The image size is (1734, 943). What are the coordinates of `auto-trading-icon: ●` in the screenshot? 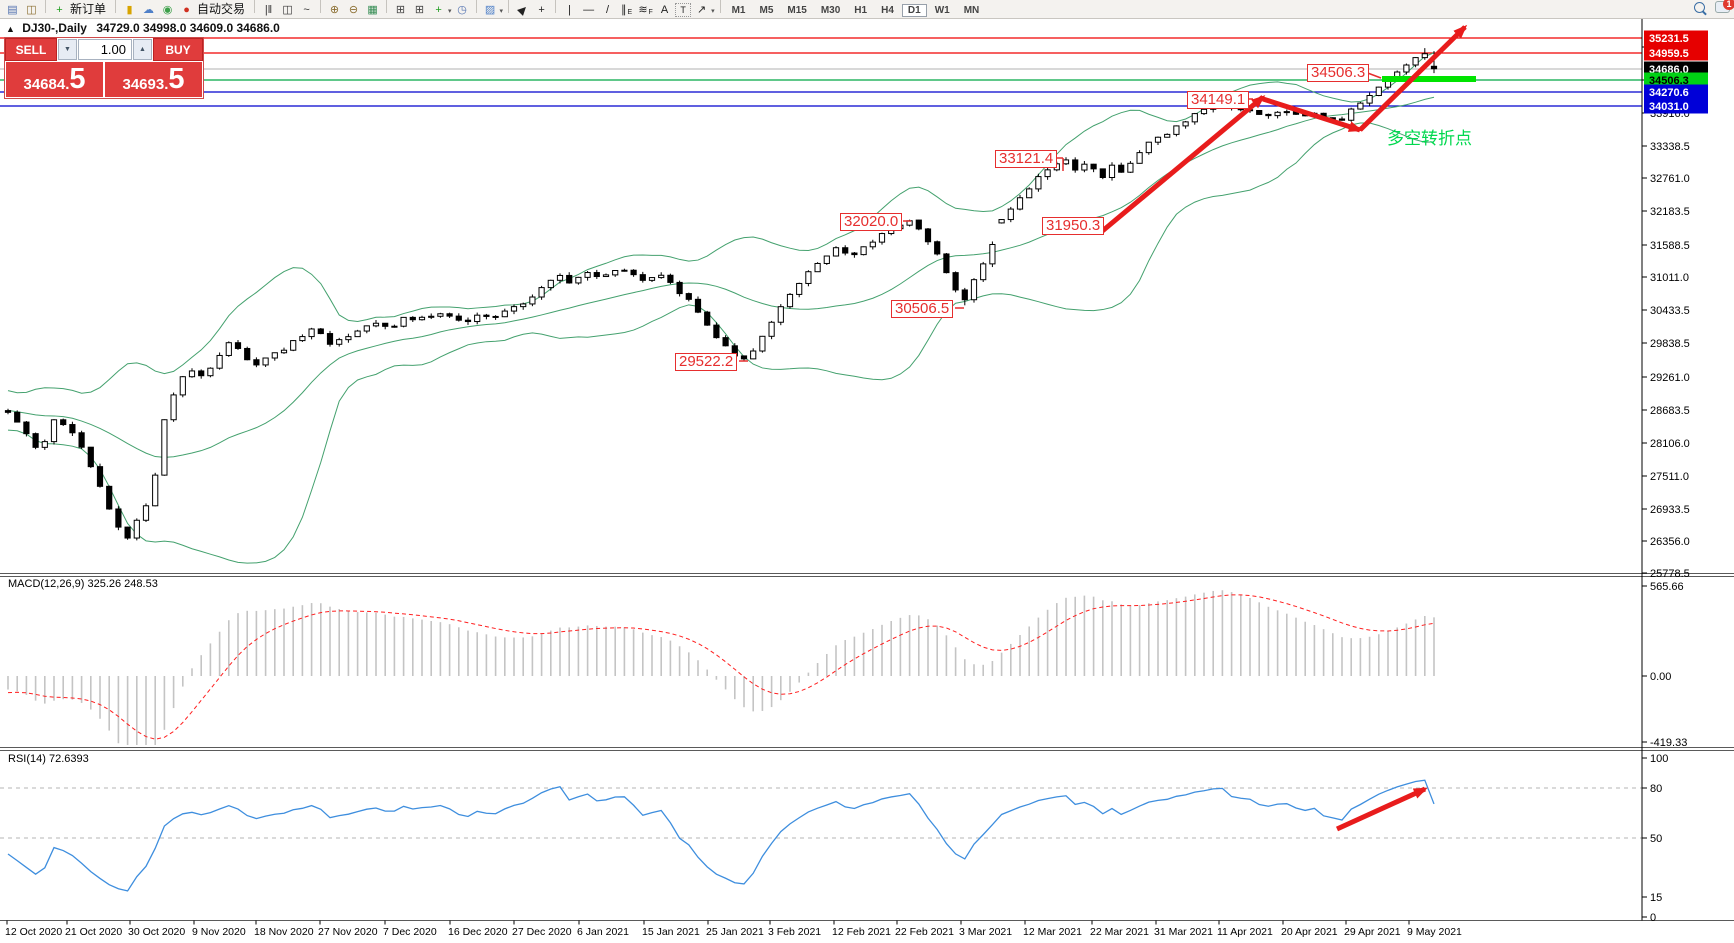 It's located at (186, 10).